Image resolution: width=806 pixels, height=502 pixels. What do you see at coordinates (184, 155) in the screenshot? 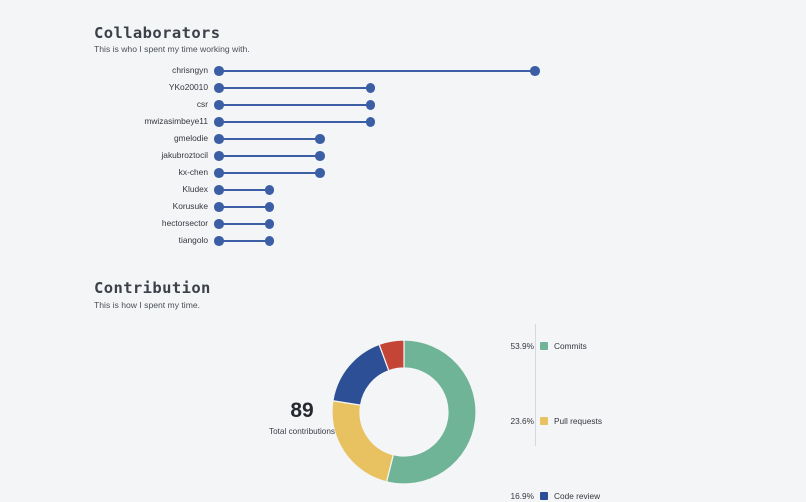
I see `collaborator-name-label: jakubroztocil` at bounding box center [184, 155].